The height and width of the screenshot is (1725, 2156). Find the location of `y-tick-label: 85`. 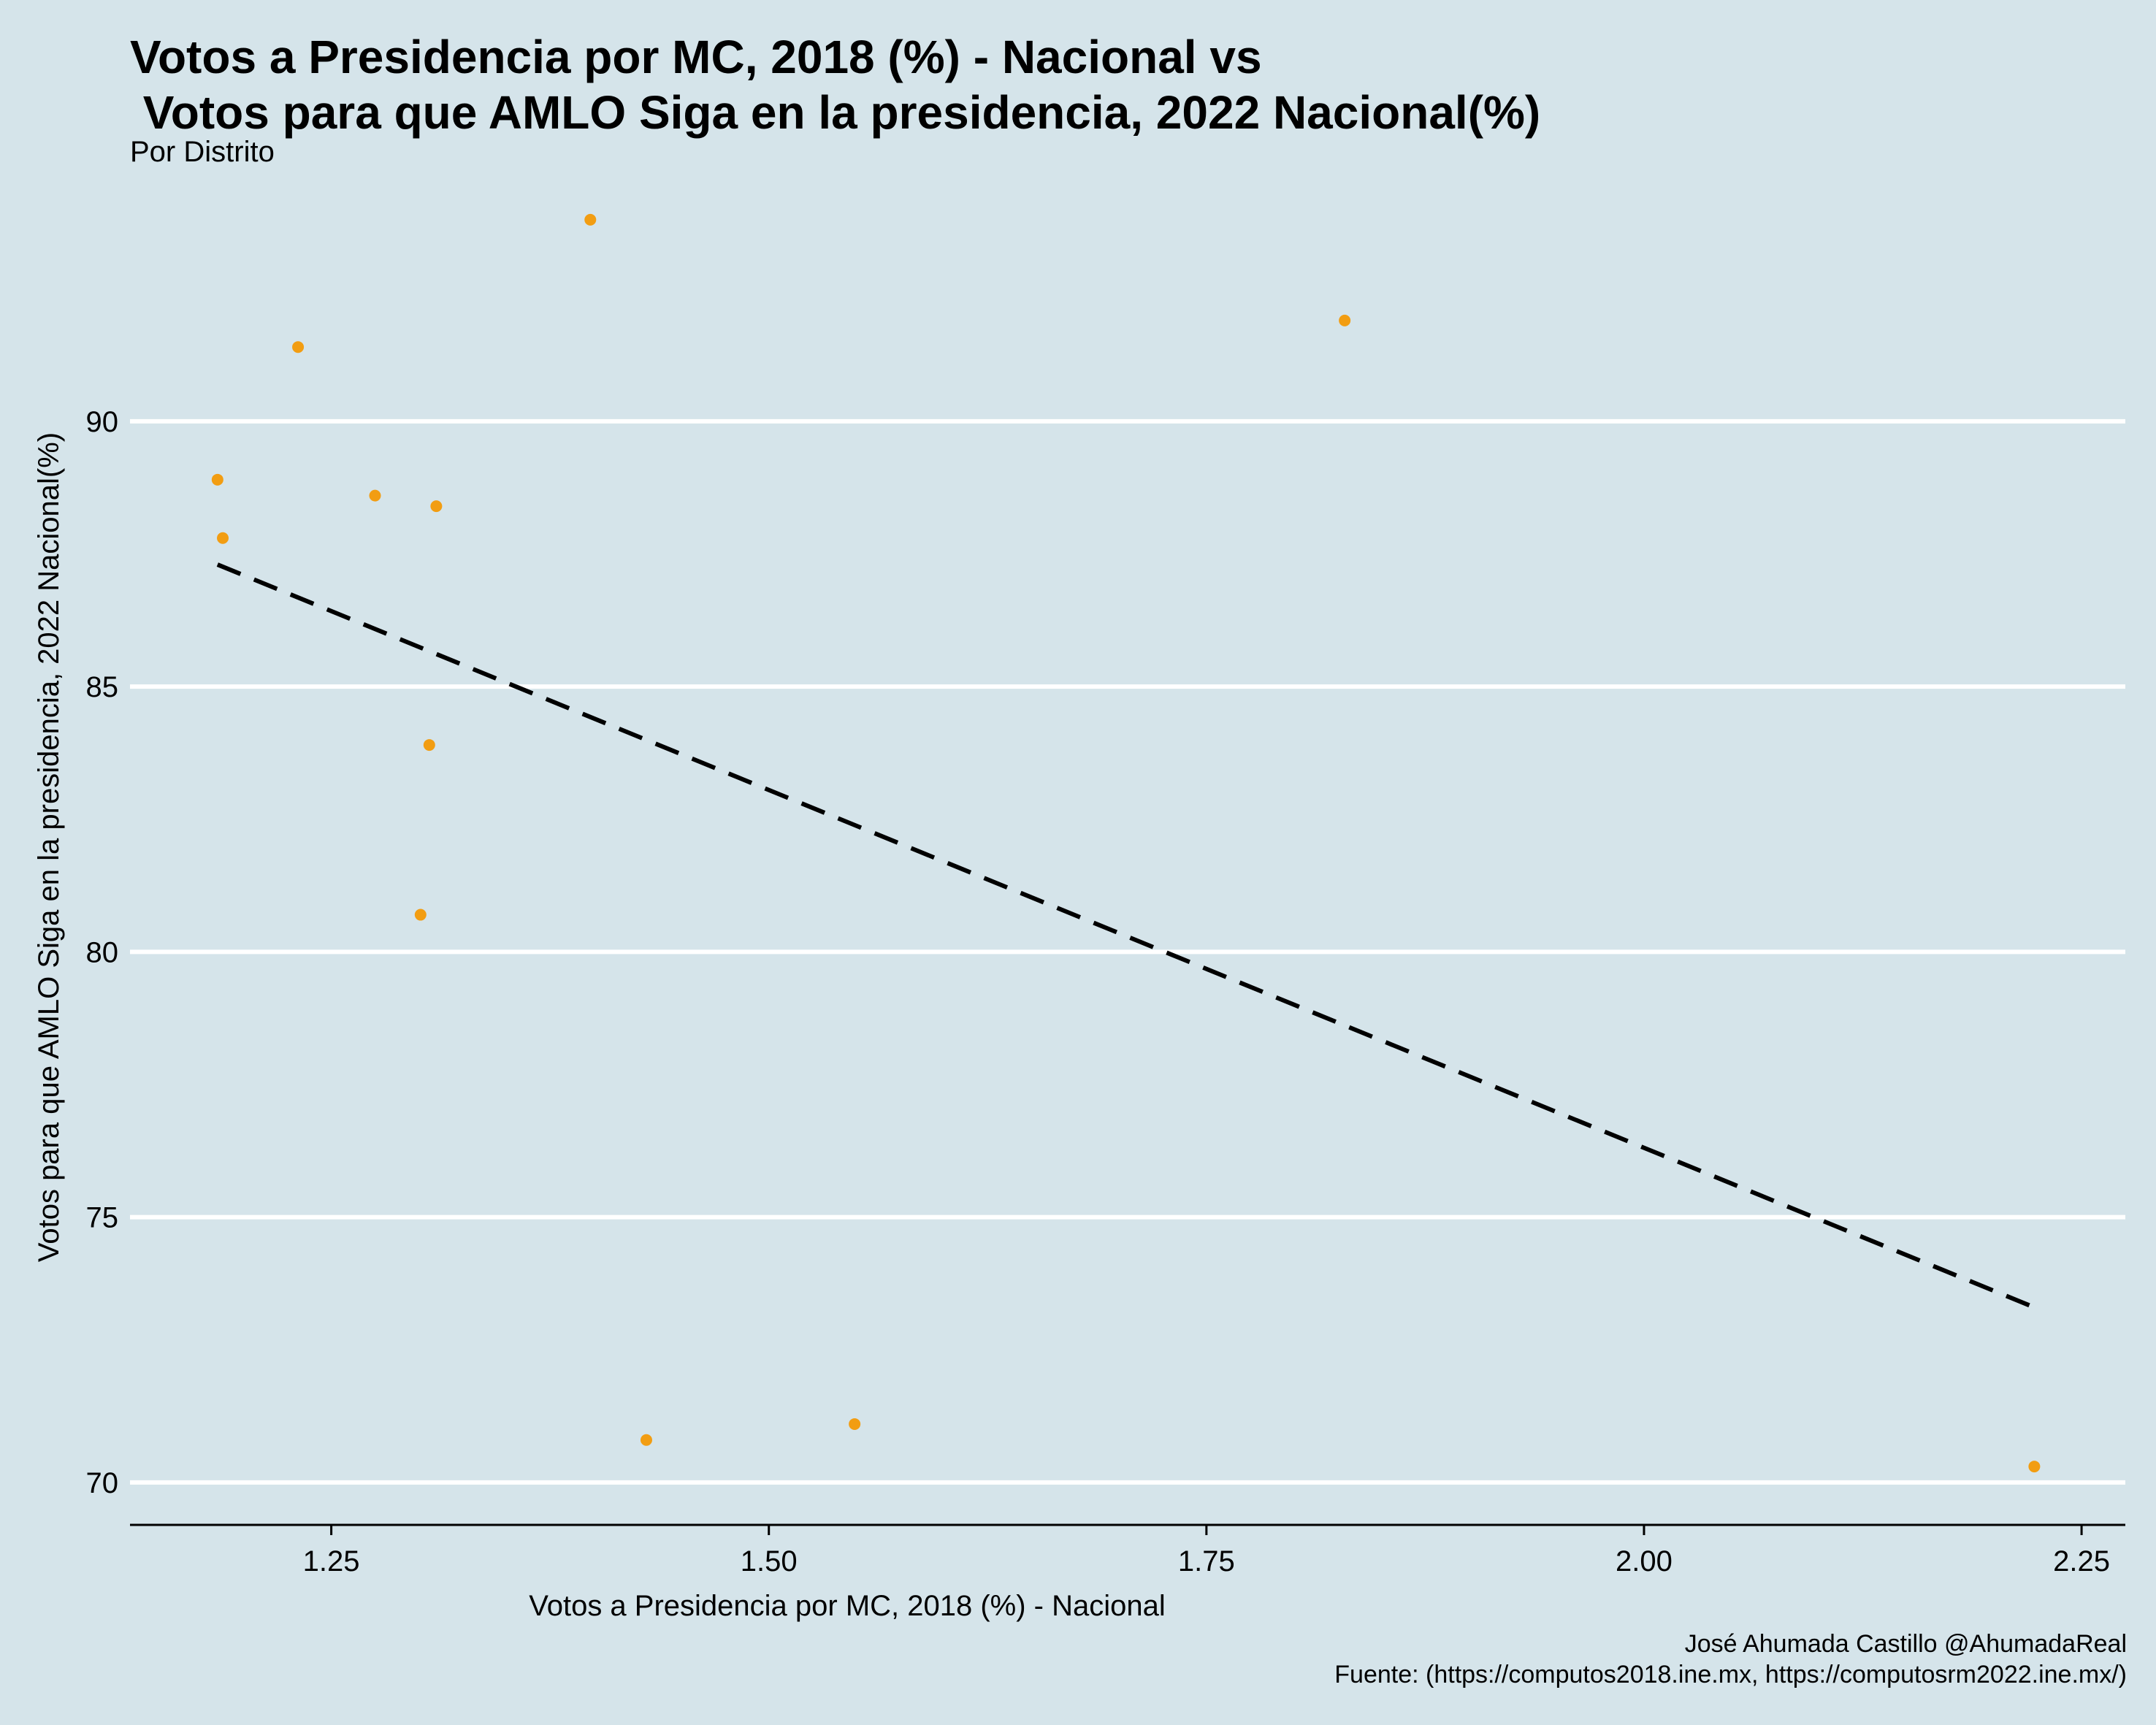

y-tick-label: 85 is located at coordinates (103, 687).